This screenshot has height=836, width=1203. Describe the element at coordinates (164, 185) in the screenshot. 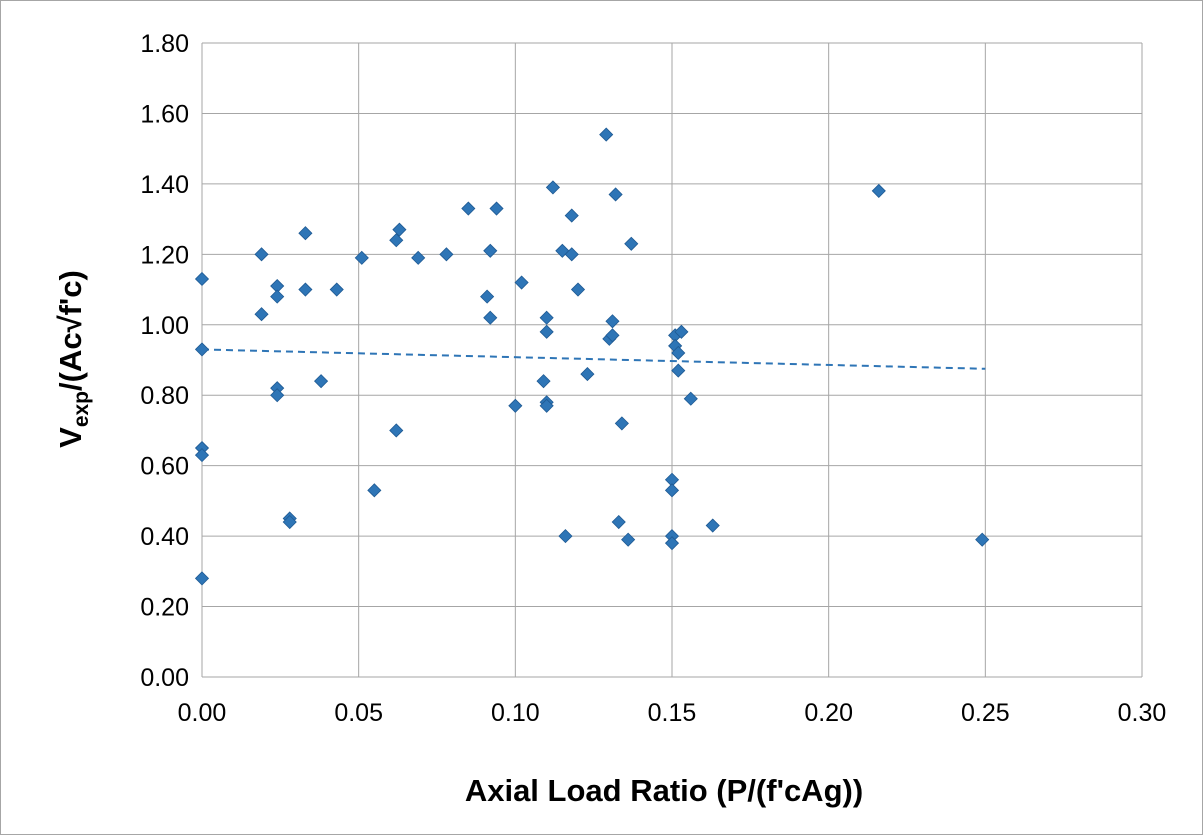

I see `y-tick-label: 1.40` at that location.